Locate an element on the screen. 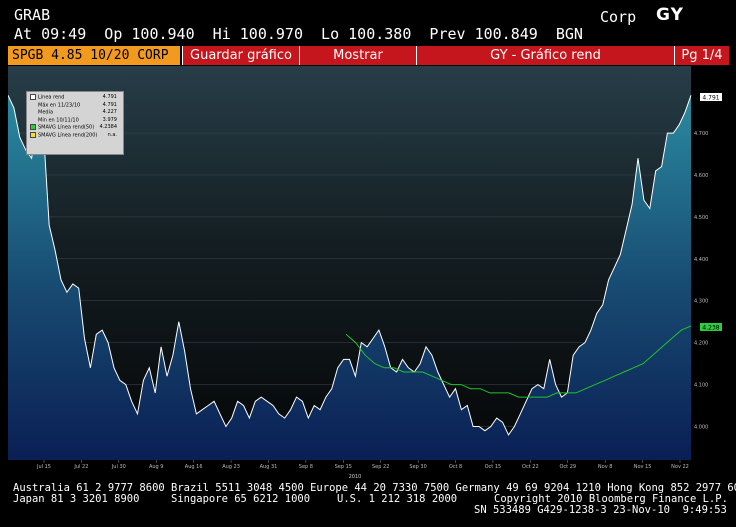 The width and height of the screenshot is (736, 527). function-name: GRAB is located at coordinates (32, 15).